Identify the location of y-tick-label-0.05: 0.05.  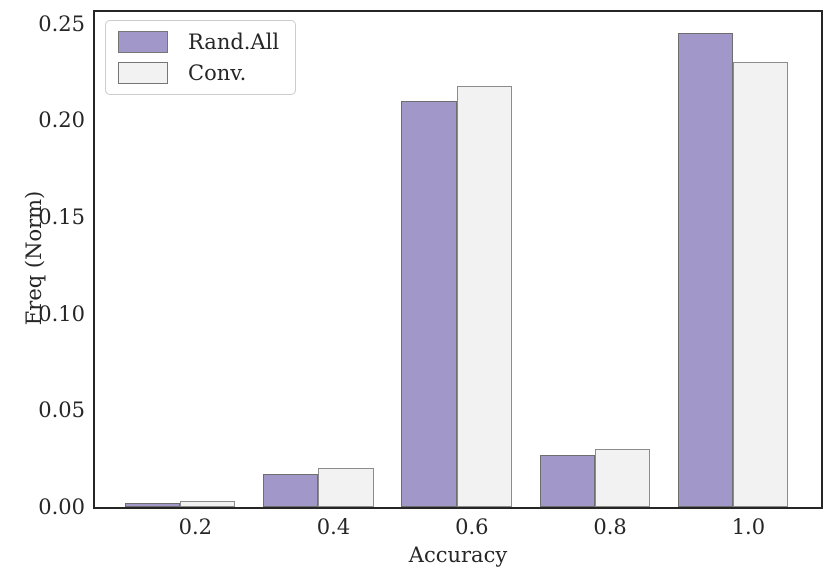
(61, 410).